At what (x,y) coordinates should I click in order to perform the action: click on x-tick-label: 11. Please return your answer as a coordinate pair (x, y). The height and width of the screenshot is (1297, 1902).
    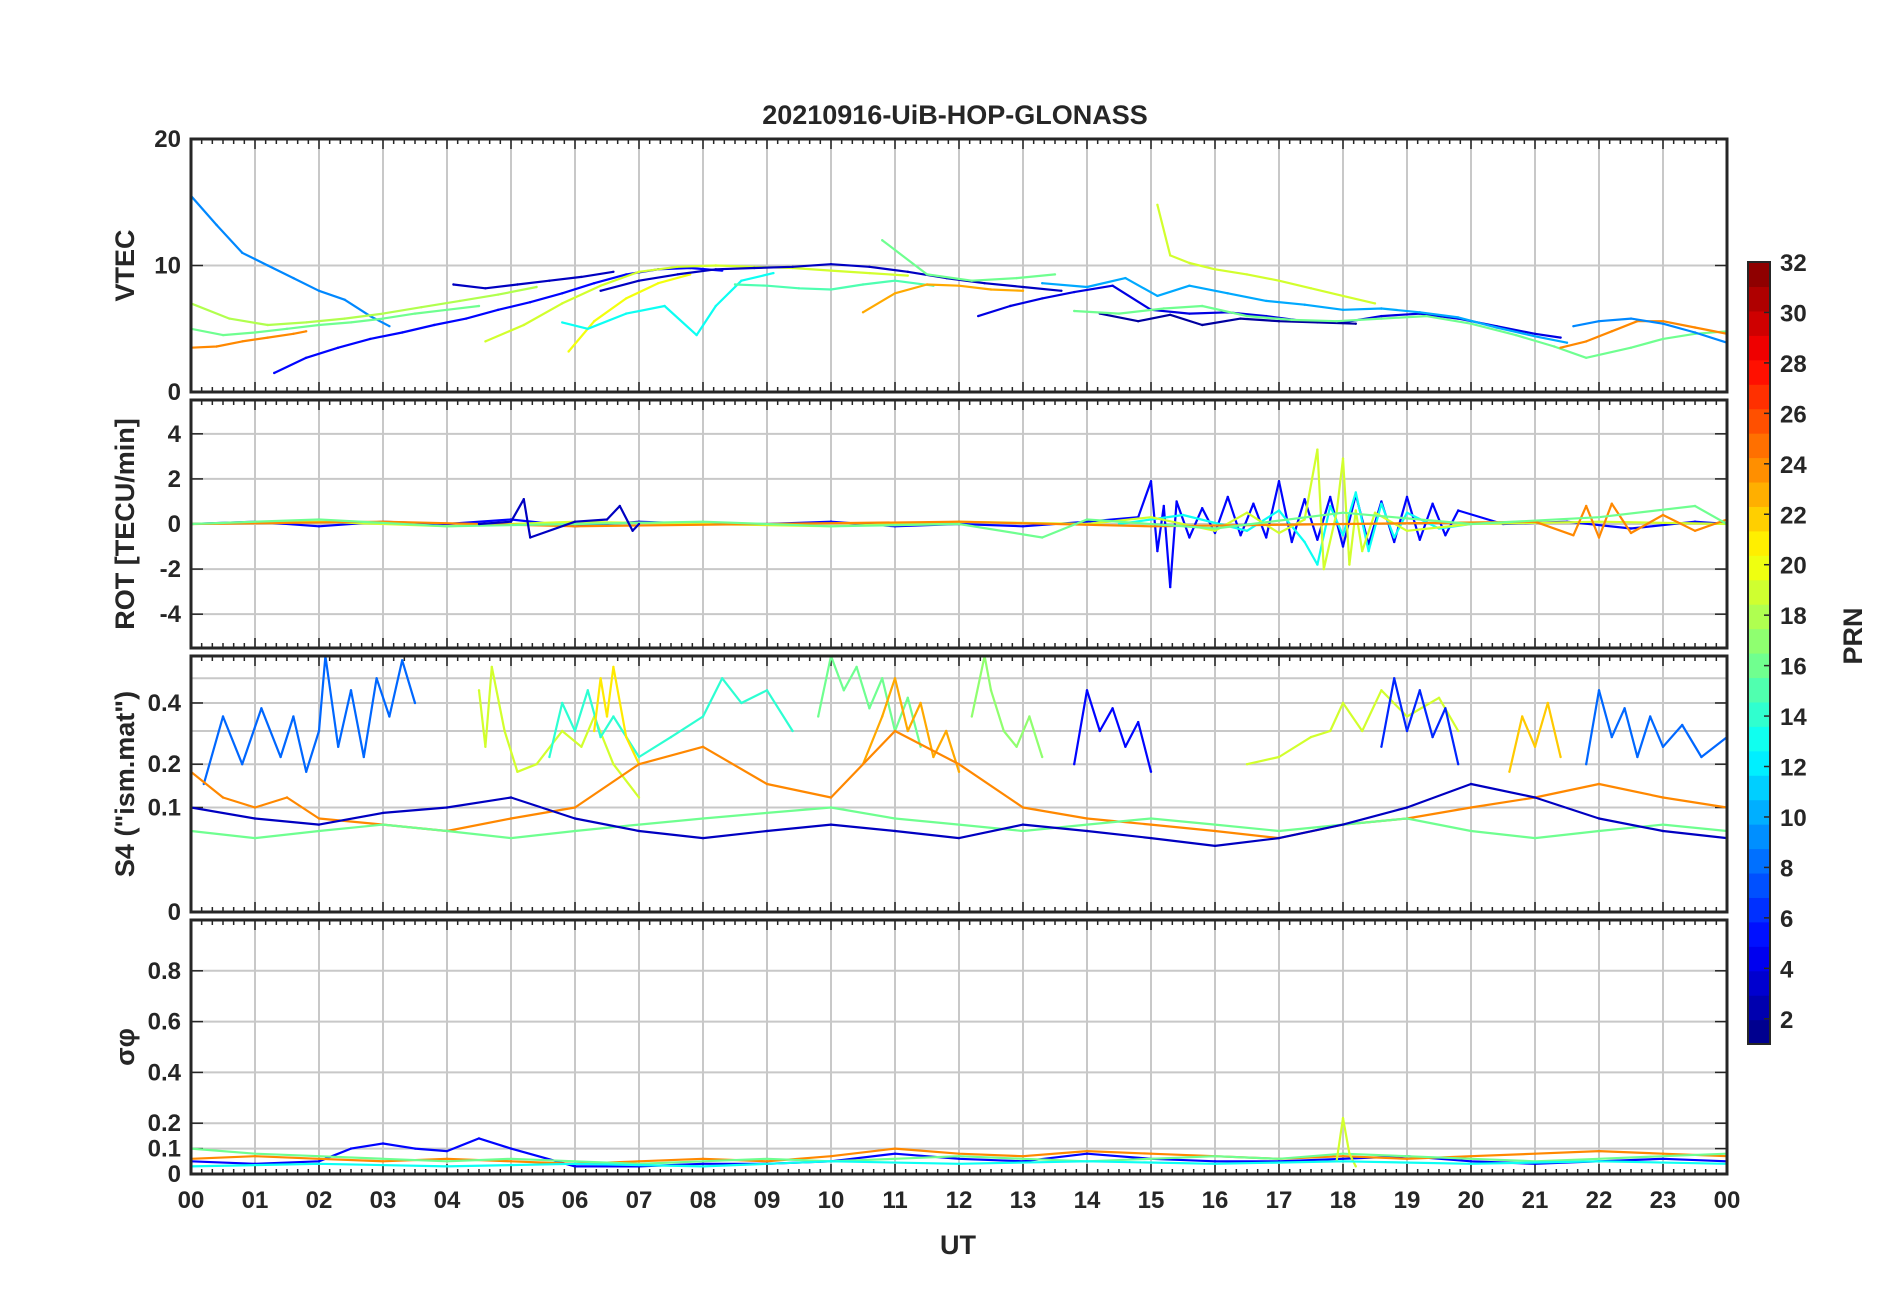
    Looking at the image, I should click on (894, 1200).